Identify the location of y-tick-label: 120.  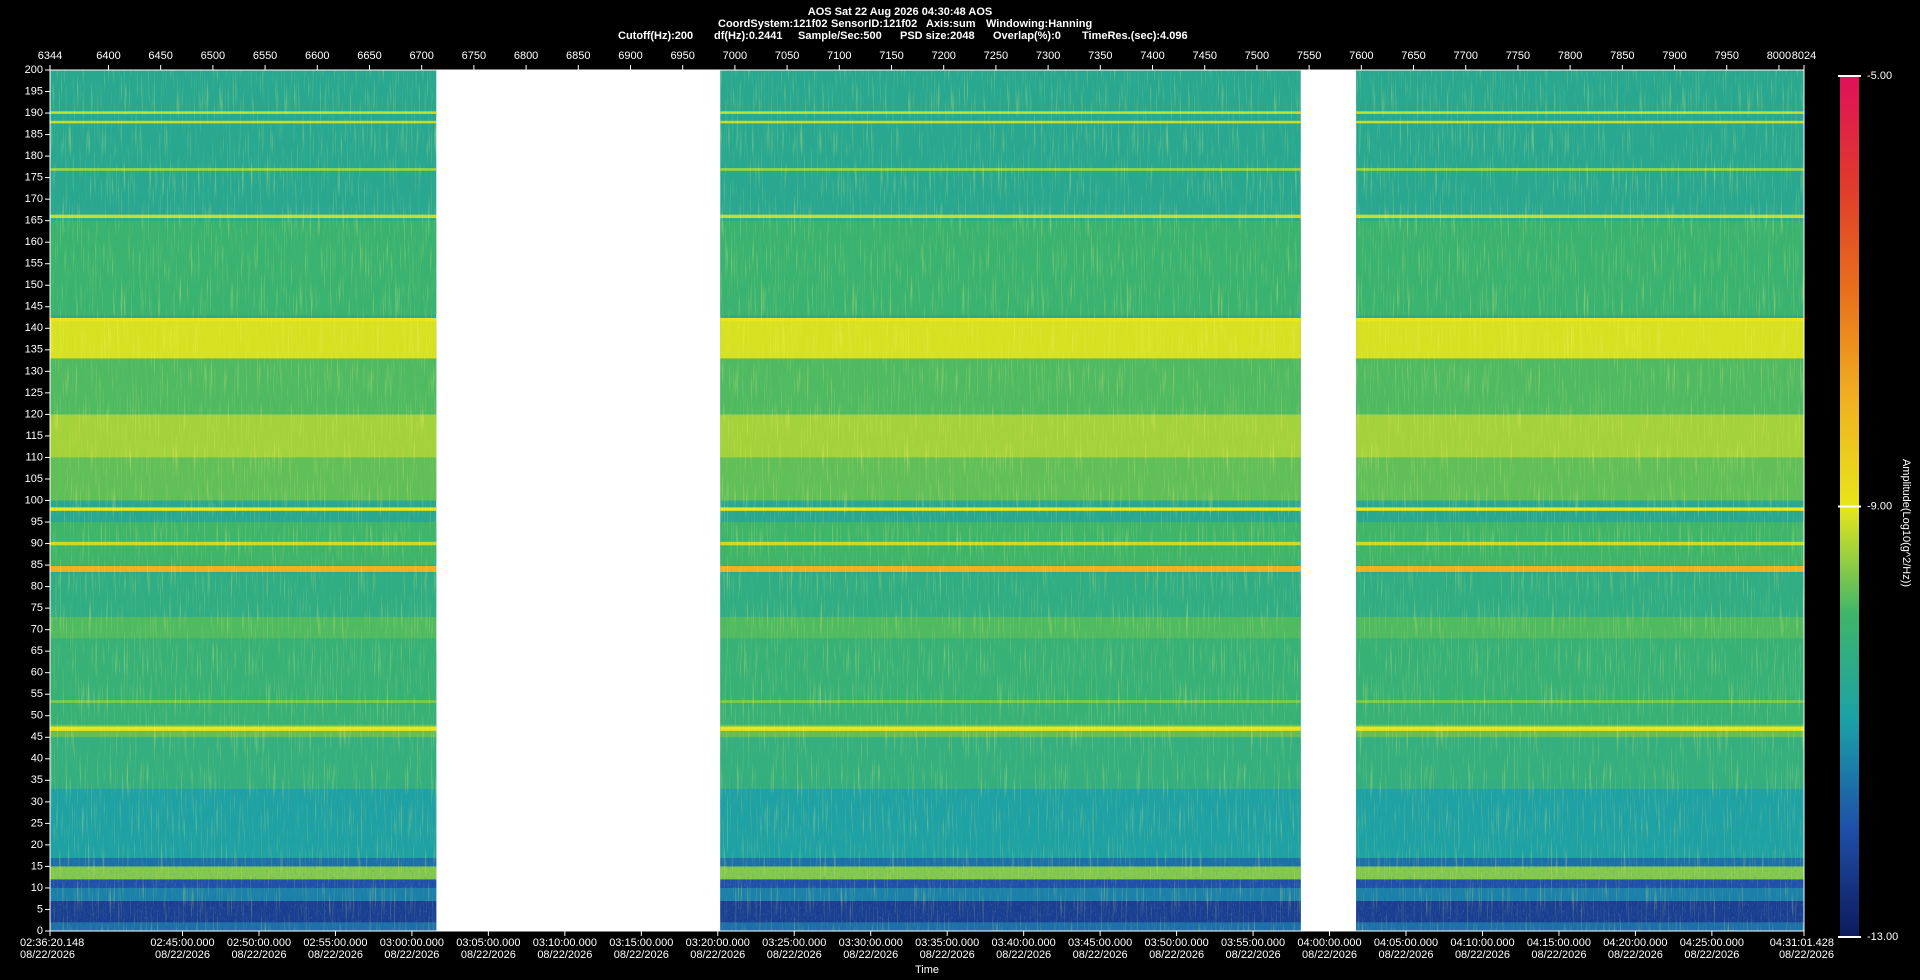
(34, 414).